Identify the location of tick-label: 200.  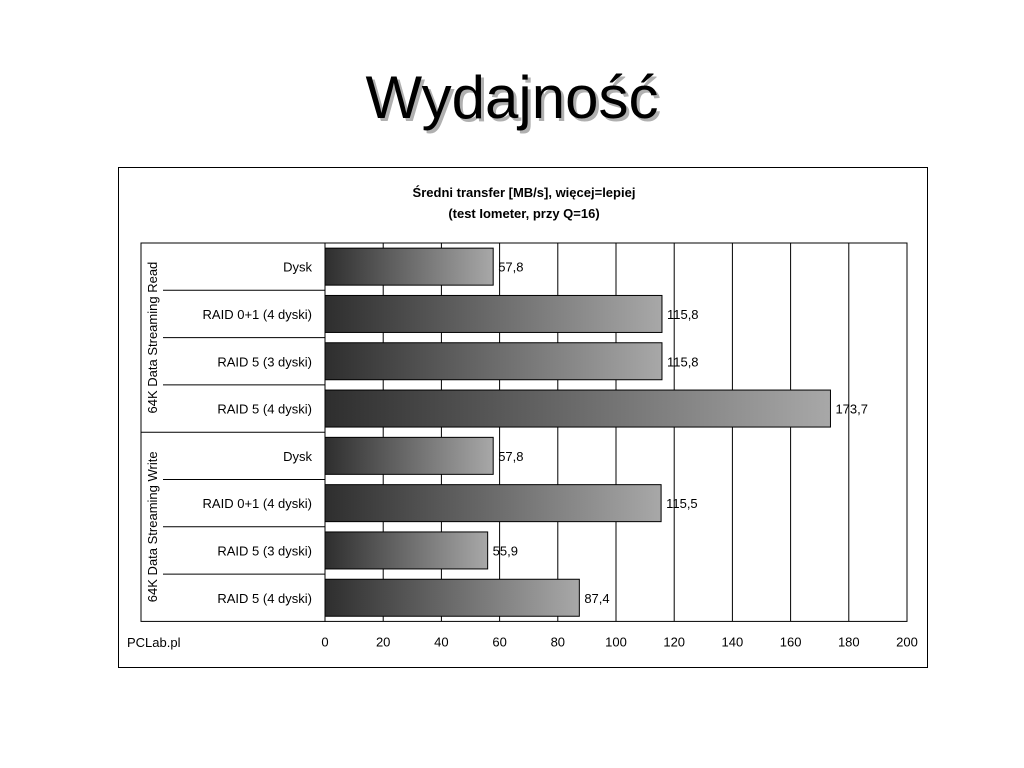
(907, 641).